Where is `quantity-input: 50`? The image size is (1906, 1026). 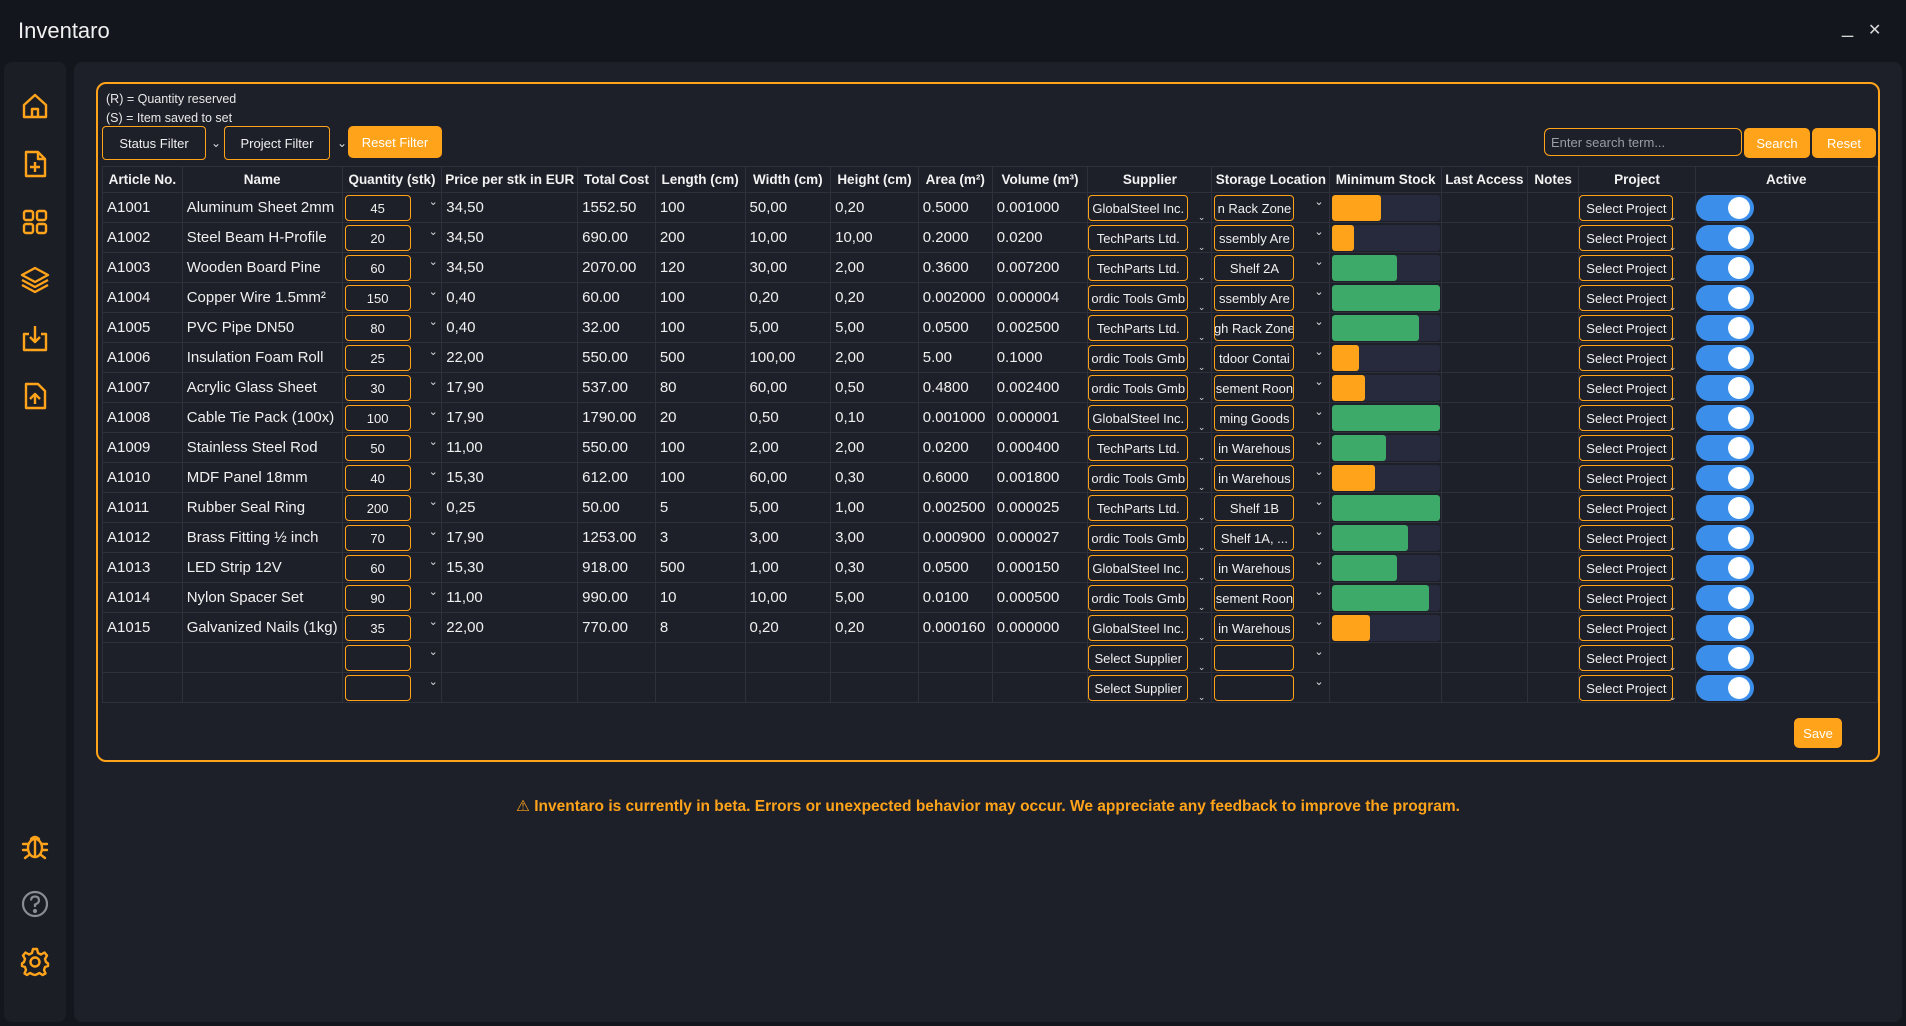 quantity-input: 50 is located at coordinates (377, 448).